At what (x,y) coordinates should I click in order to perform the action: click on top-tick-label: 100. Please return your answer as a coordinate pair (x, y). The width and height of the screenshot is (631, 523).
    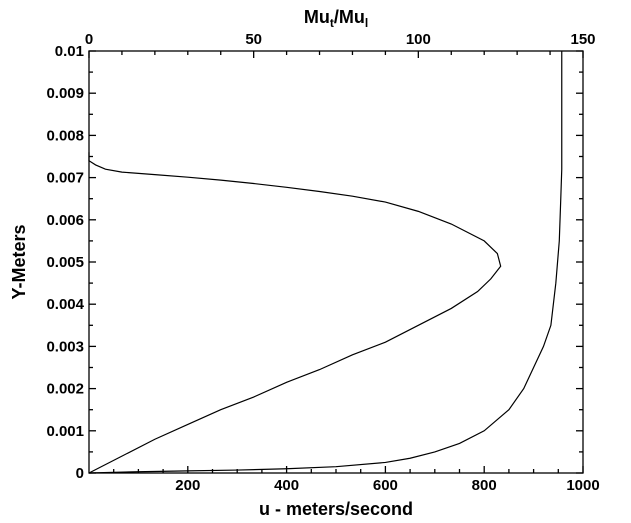
    Looking at the image, I should click on (418, 39).